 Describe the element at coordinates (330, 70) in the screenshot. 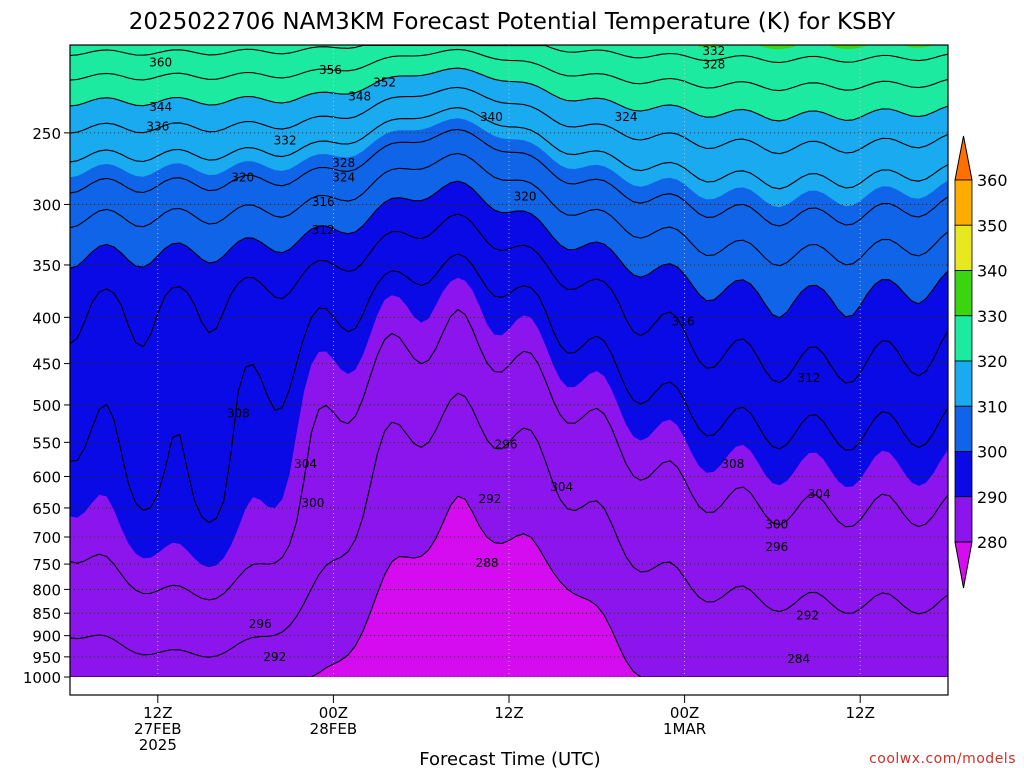

I see `contour-label: 356` at that location.